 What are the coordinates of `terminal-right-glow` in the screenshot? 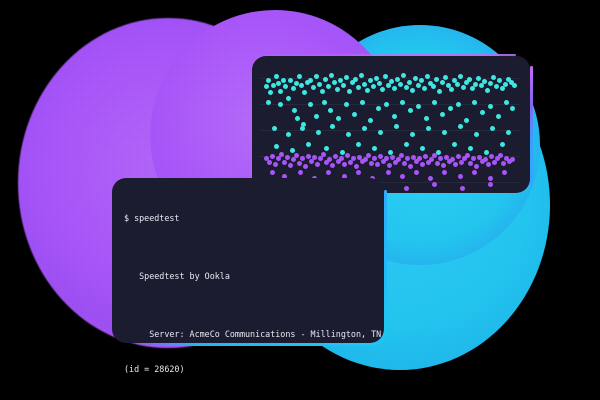 It's located at (385, 259).